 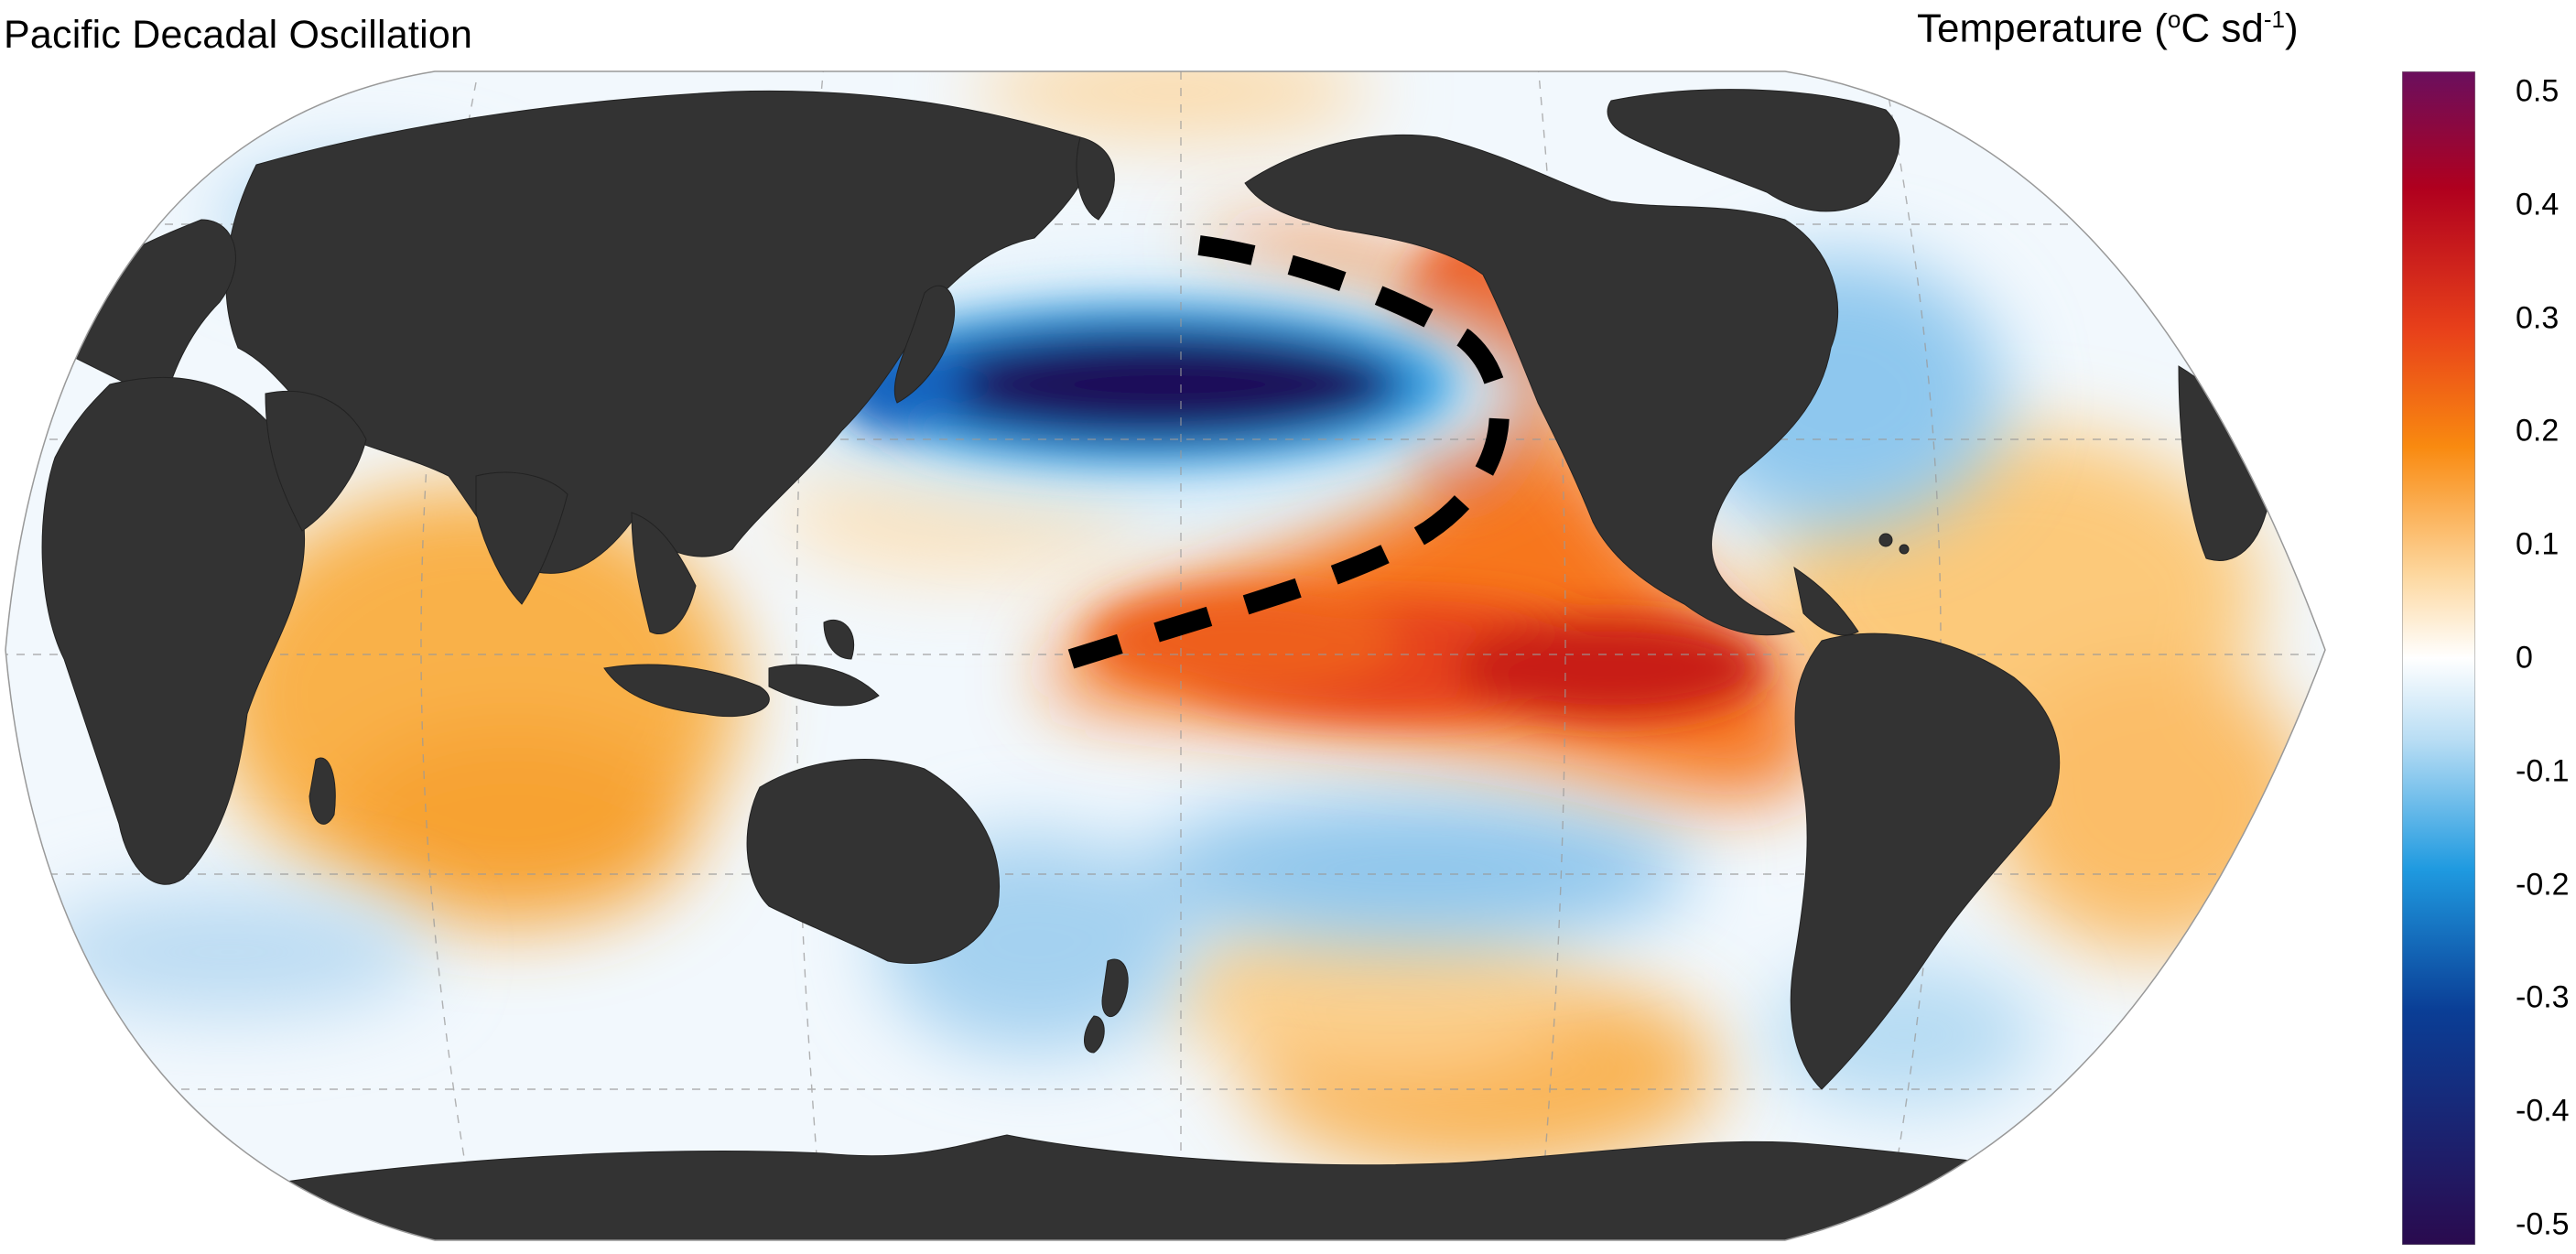 What do you see at coordinates (2543, 997) in the screenshot?
I see `colorbar-tick-label: -0.3` at bounding box center [2543, 997].